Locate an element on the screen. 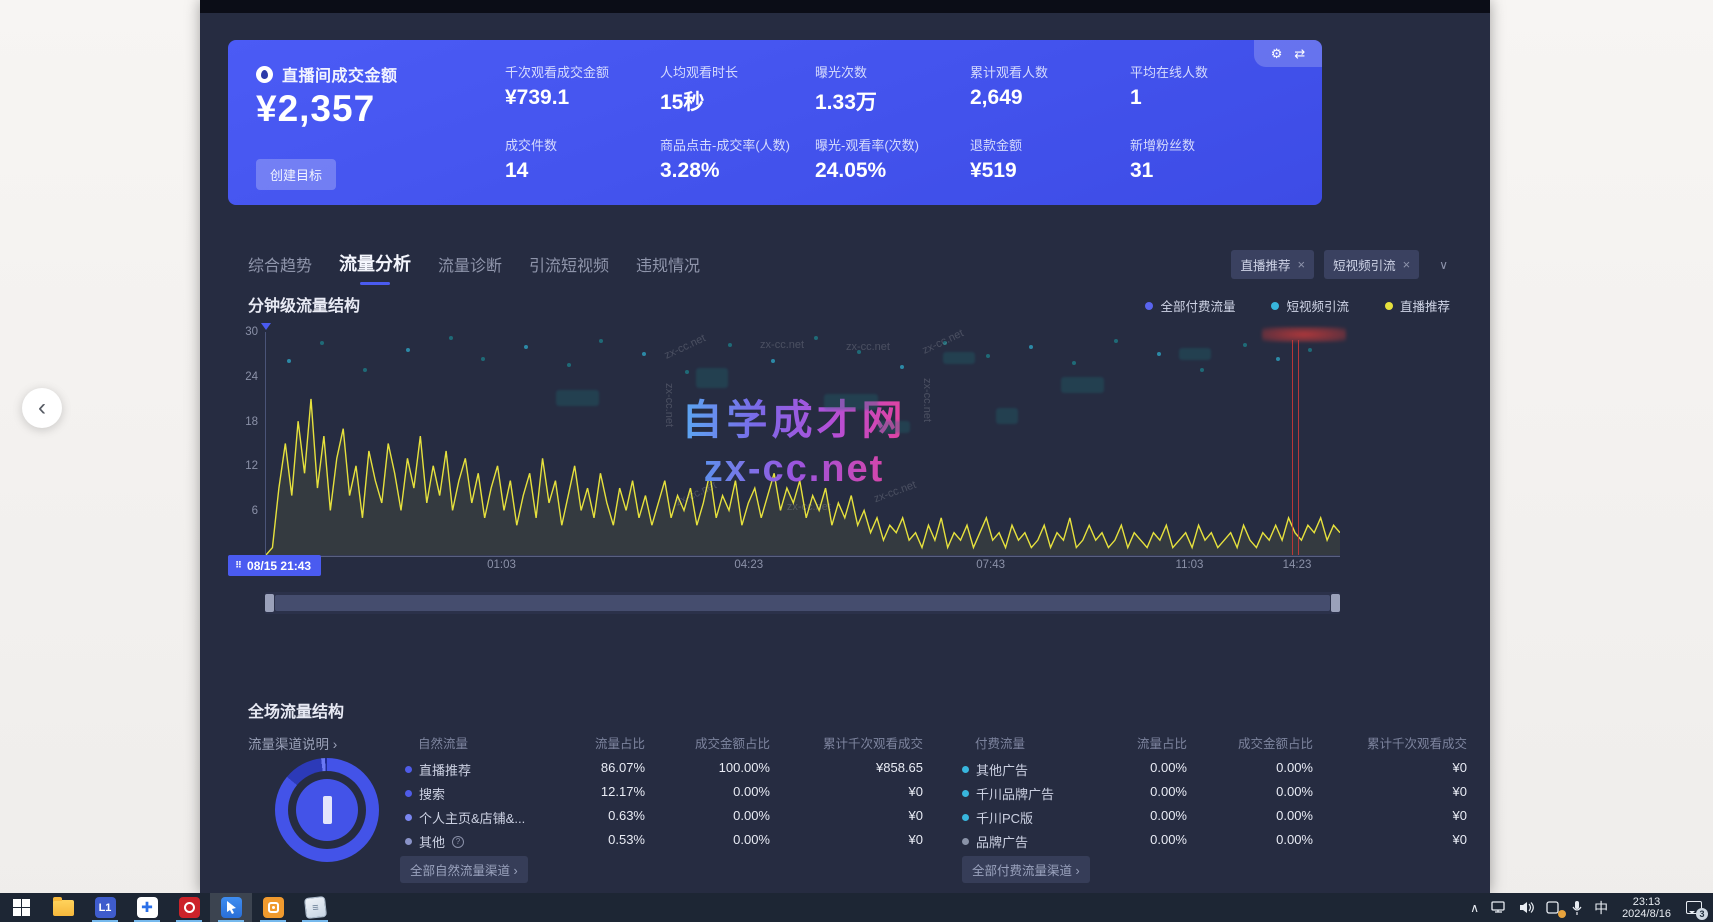 The image size is (1713, 922). notification-count-badge: 3 is located at coordinates (1702, 914).